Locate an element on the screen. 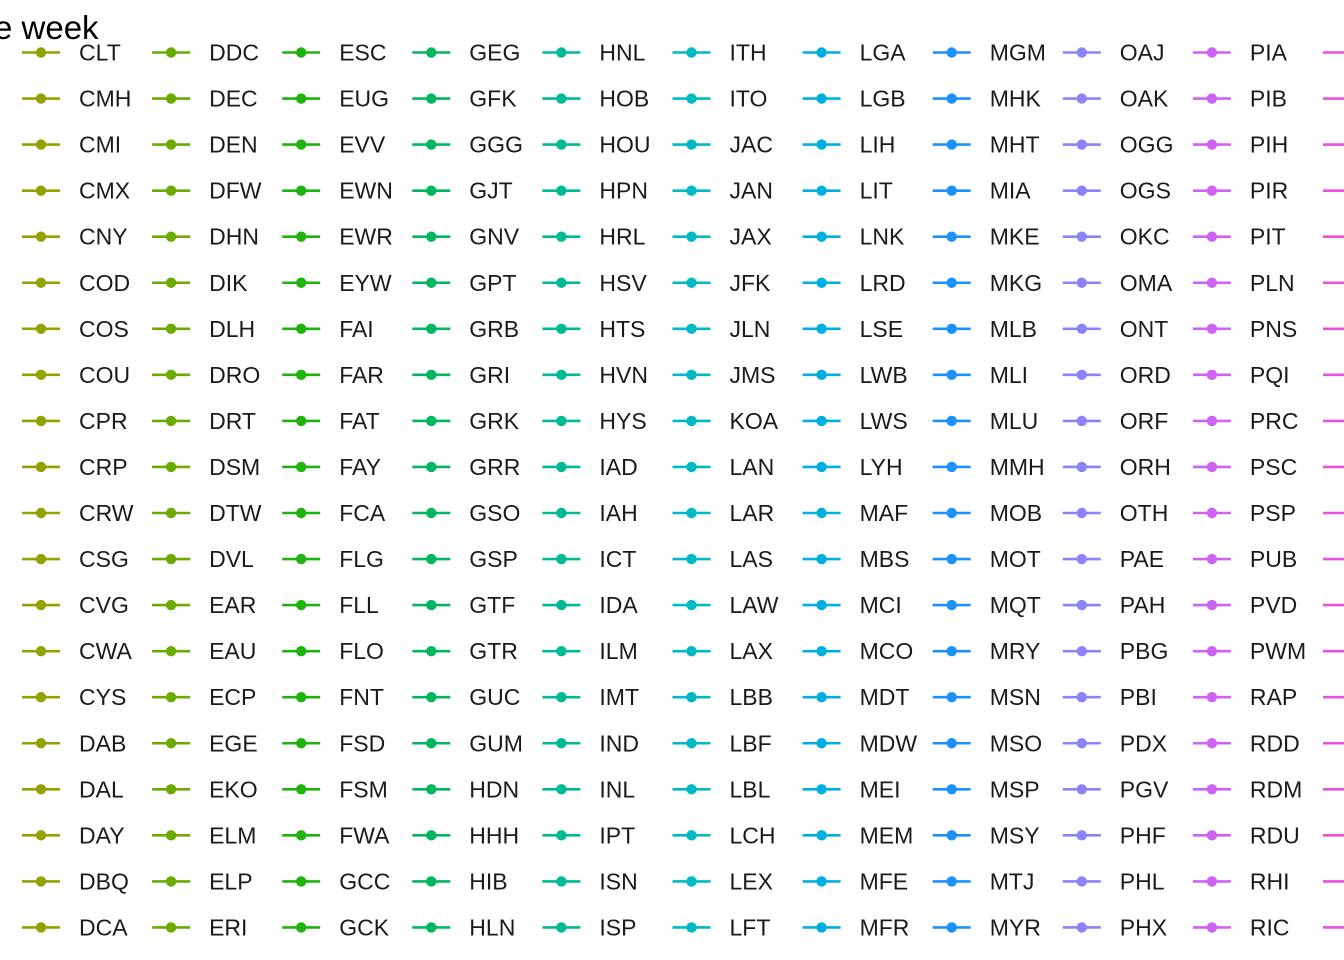 This screenshot has height=960, width=1344. legend-label: LBL is located at coordinates (750, 789).